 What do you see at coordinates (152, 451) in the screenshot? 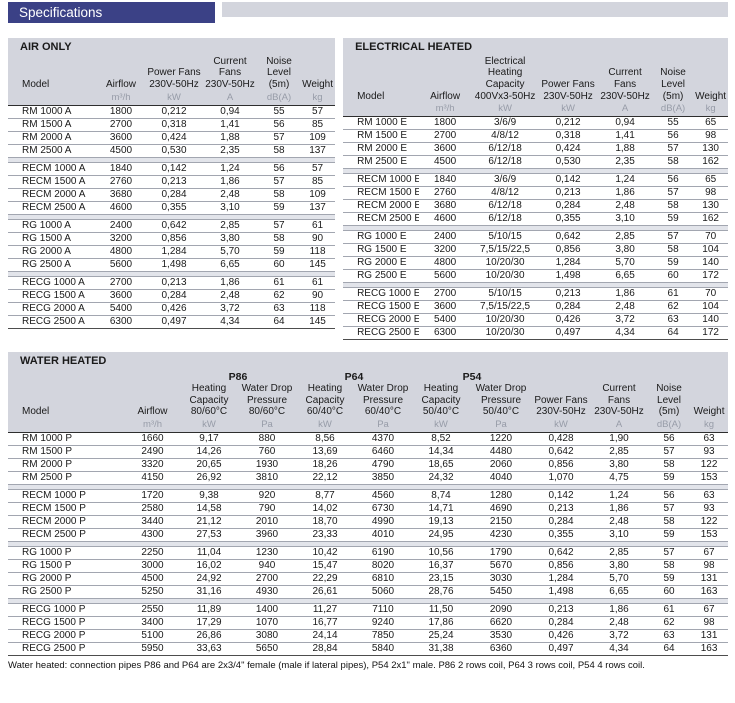
I see `value-cell: 2490` at bounding box center [152, 451].